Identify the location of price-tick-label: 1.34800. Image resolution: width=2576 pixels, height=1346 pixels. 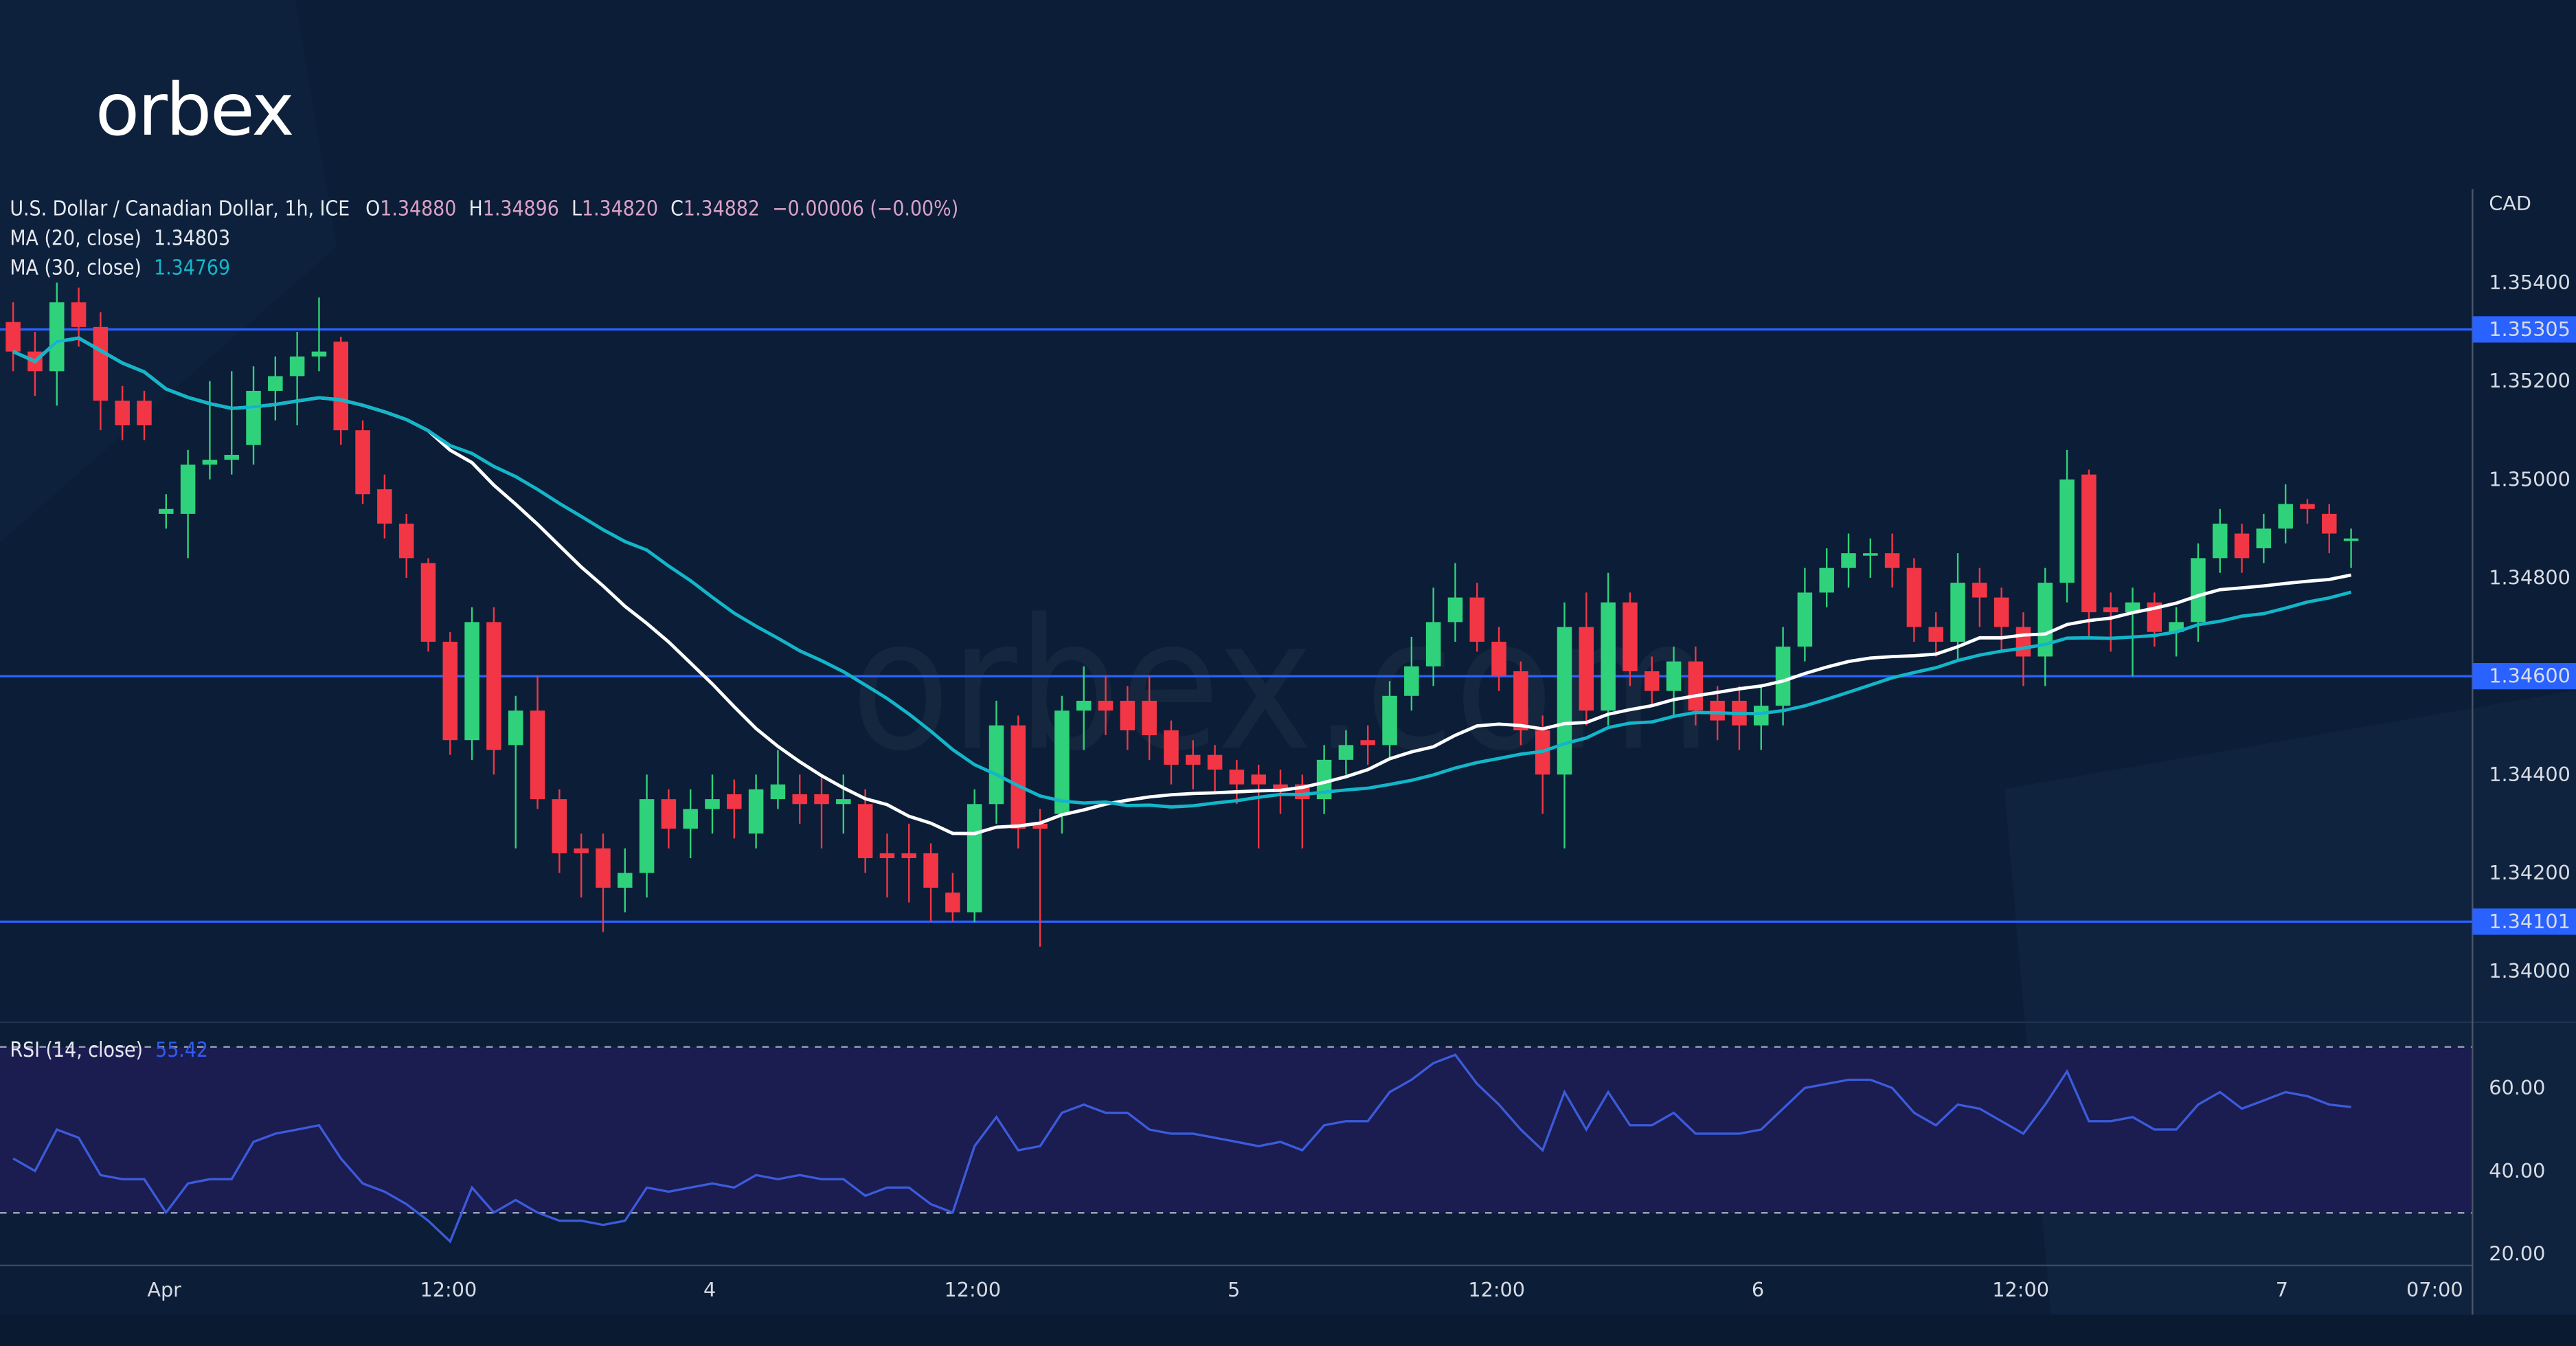
(2530, 578).